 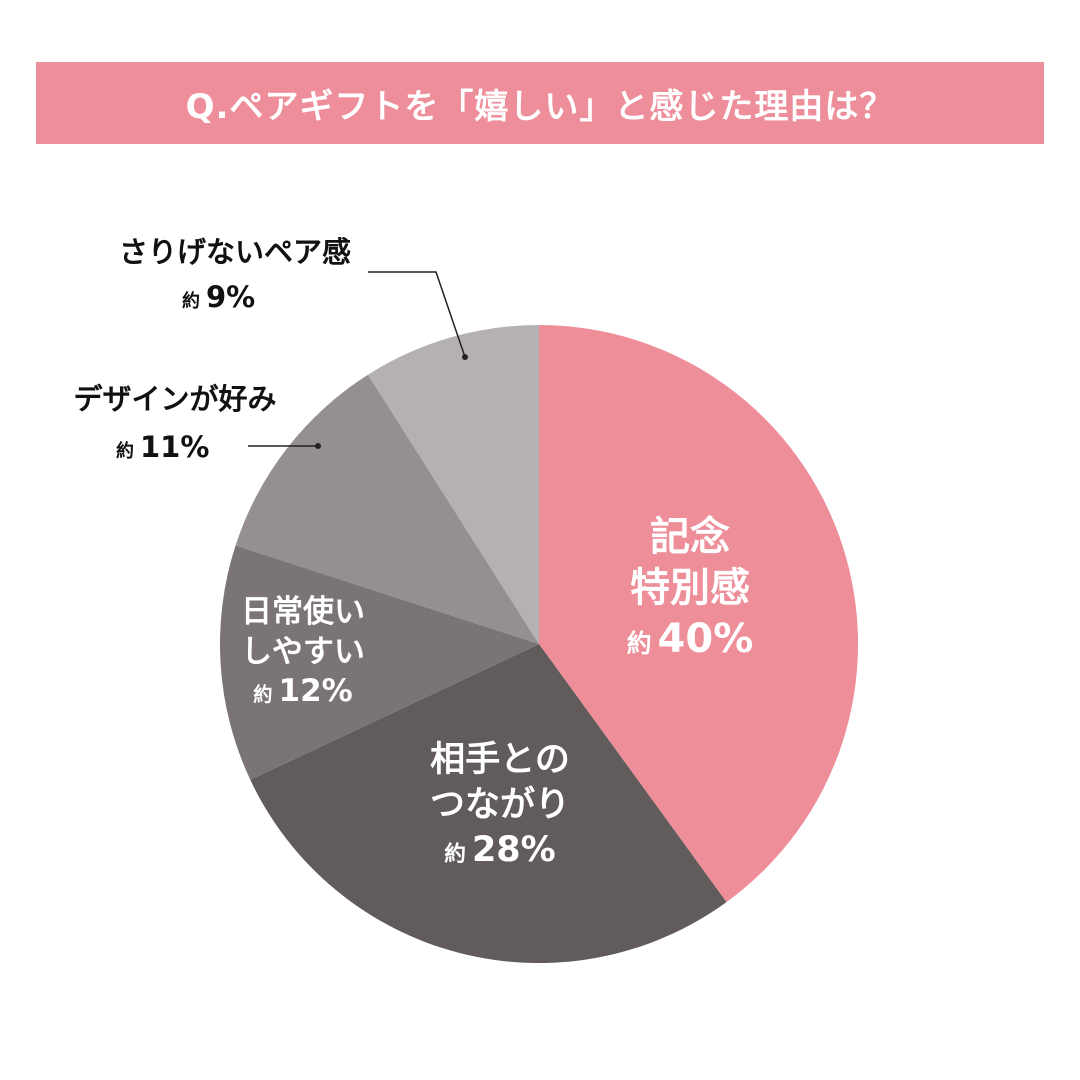 What do you see at coordinates (379, 662) in the screenshot?
I see `slice-nichijo-tsukaiyasui` at bounding box center [379, 662].